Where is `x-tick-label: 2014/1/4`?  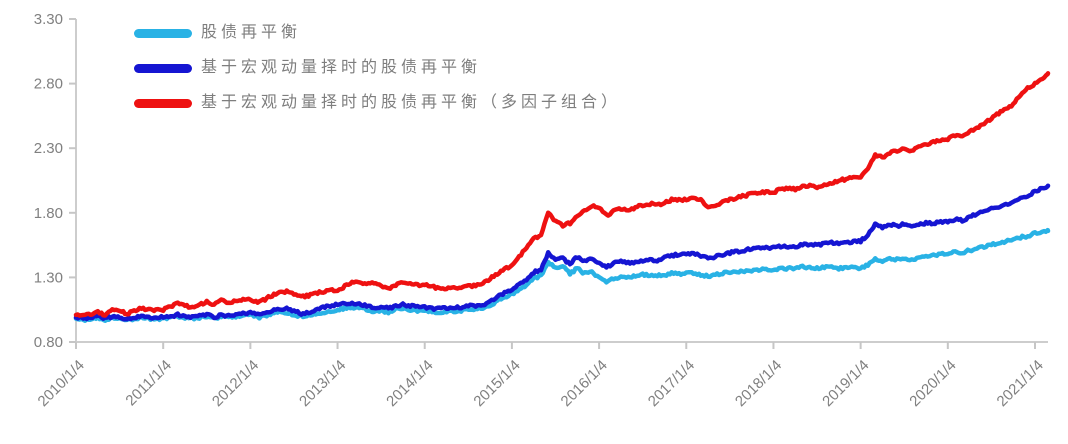 x-tick-label: 2014/1/4 is located at coordinates (409, 383).